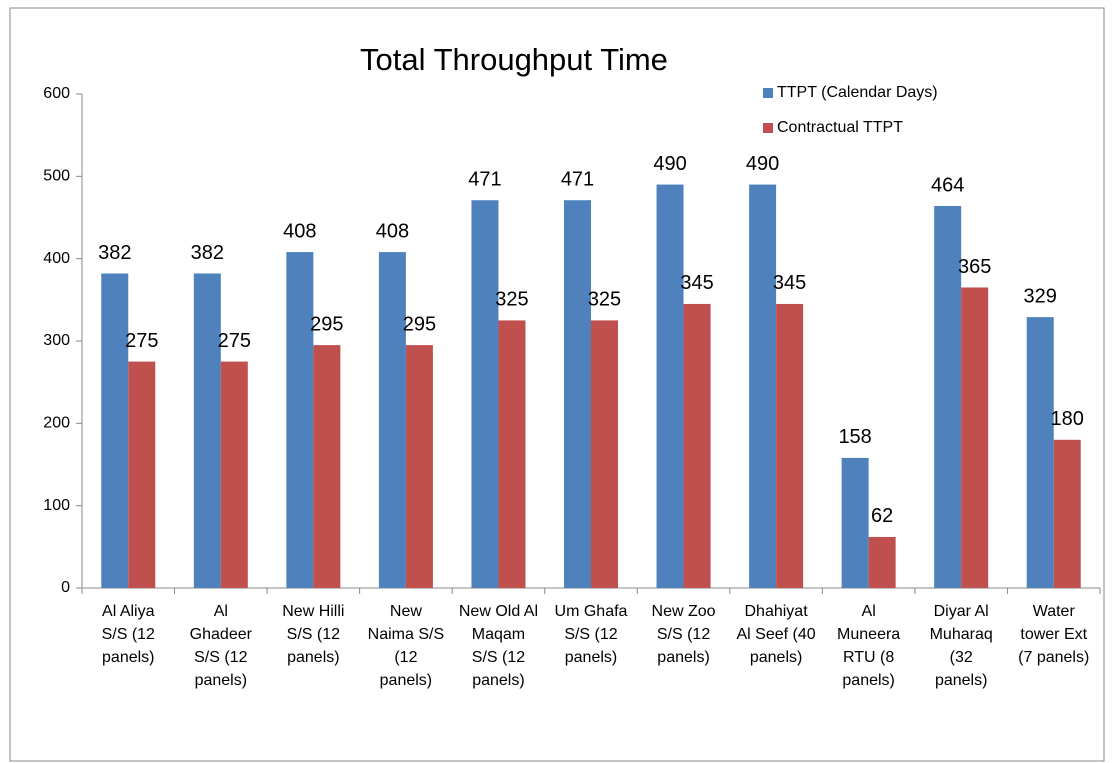 The image size is (1115, 763). What do you see at coordinates (498, 634) in the screenshot?
I see `x-tick-label-line: Maqam` at bounding box center [498, 634].